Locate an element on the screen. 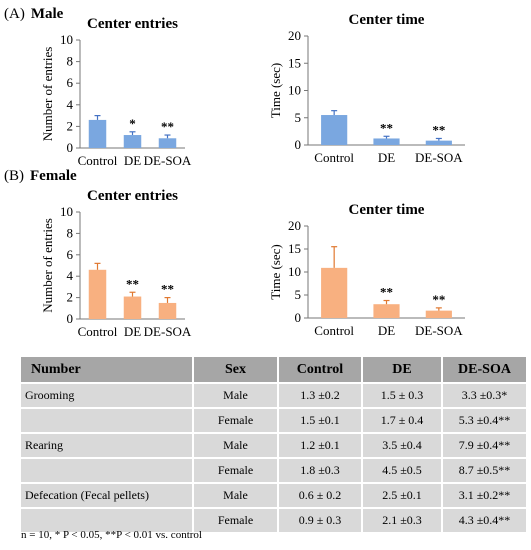  cell-de: 2.1 ±0.3 is located at coordinates (401, 521).